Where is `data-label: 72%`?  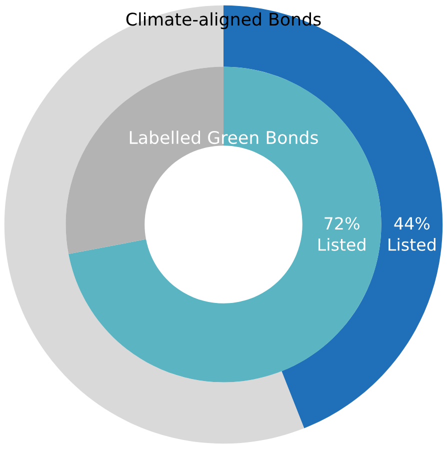 data-label: 72% is located at coordinates (342, 223).